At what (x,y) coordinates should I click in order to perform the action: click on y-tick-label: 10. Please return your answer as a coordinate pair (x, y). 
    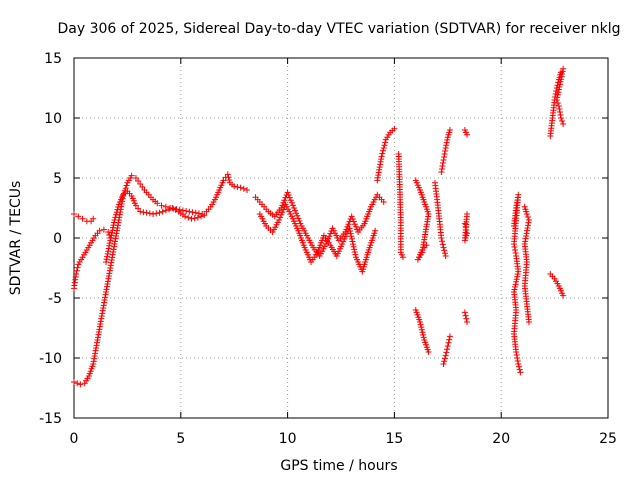
    Looking at the image, I should click on (53, 119).